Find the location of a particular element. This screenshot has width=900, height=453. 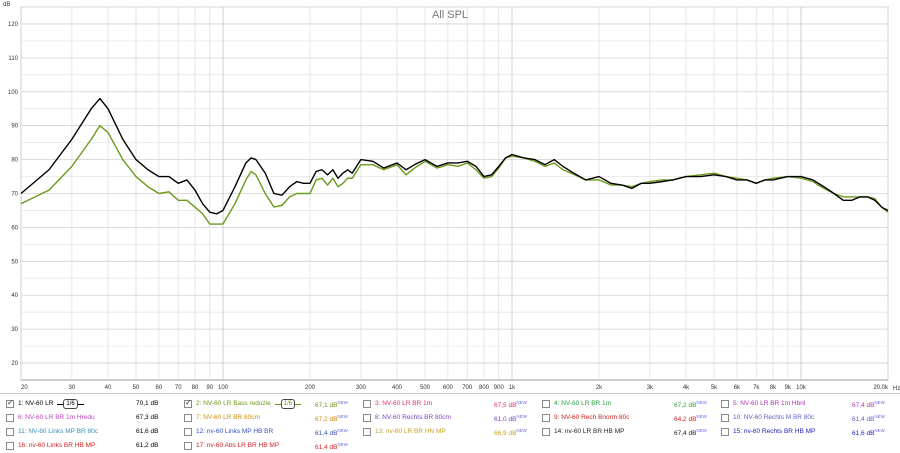

y-tick-label: 20 is located at coordinates (14, 364).